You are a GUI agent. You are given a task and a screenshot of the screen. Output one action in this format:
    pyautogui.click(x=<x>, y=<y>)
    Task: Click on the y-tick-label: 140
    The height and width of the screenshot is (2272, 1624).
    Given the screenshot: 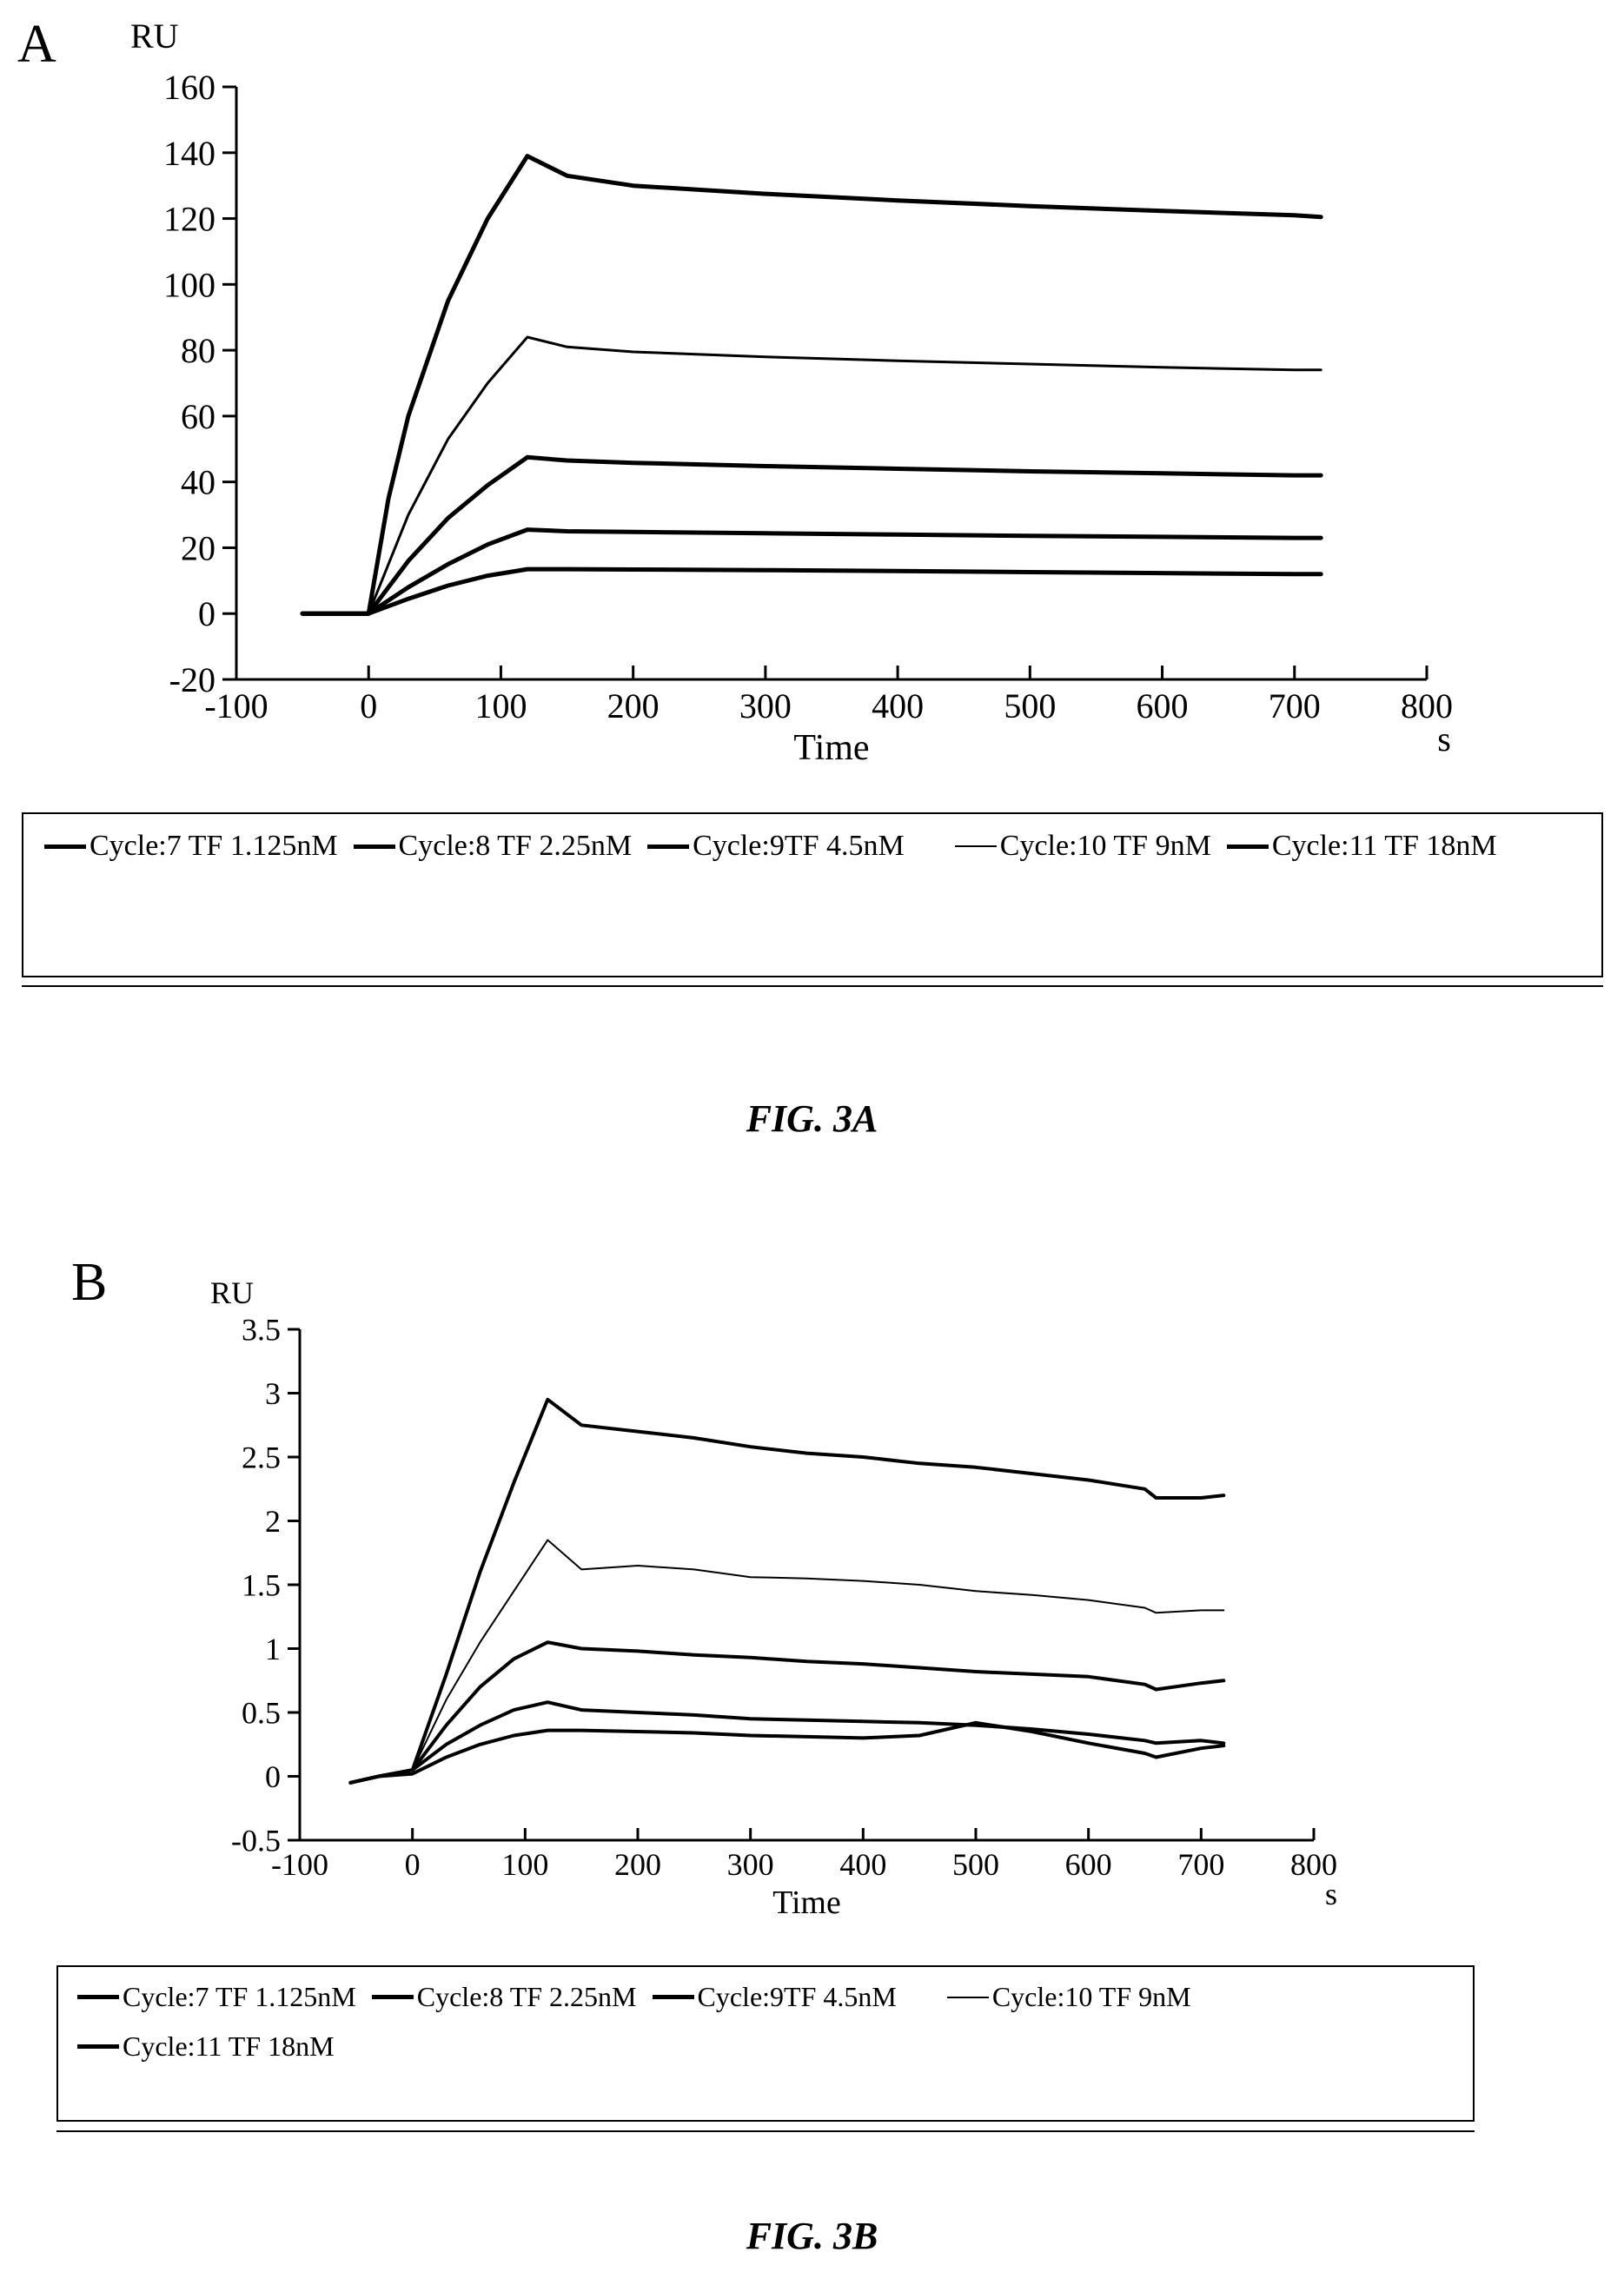 What is the action you would take?
    pyautogui.click(x=189, y=153)
    